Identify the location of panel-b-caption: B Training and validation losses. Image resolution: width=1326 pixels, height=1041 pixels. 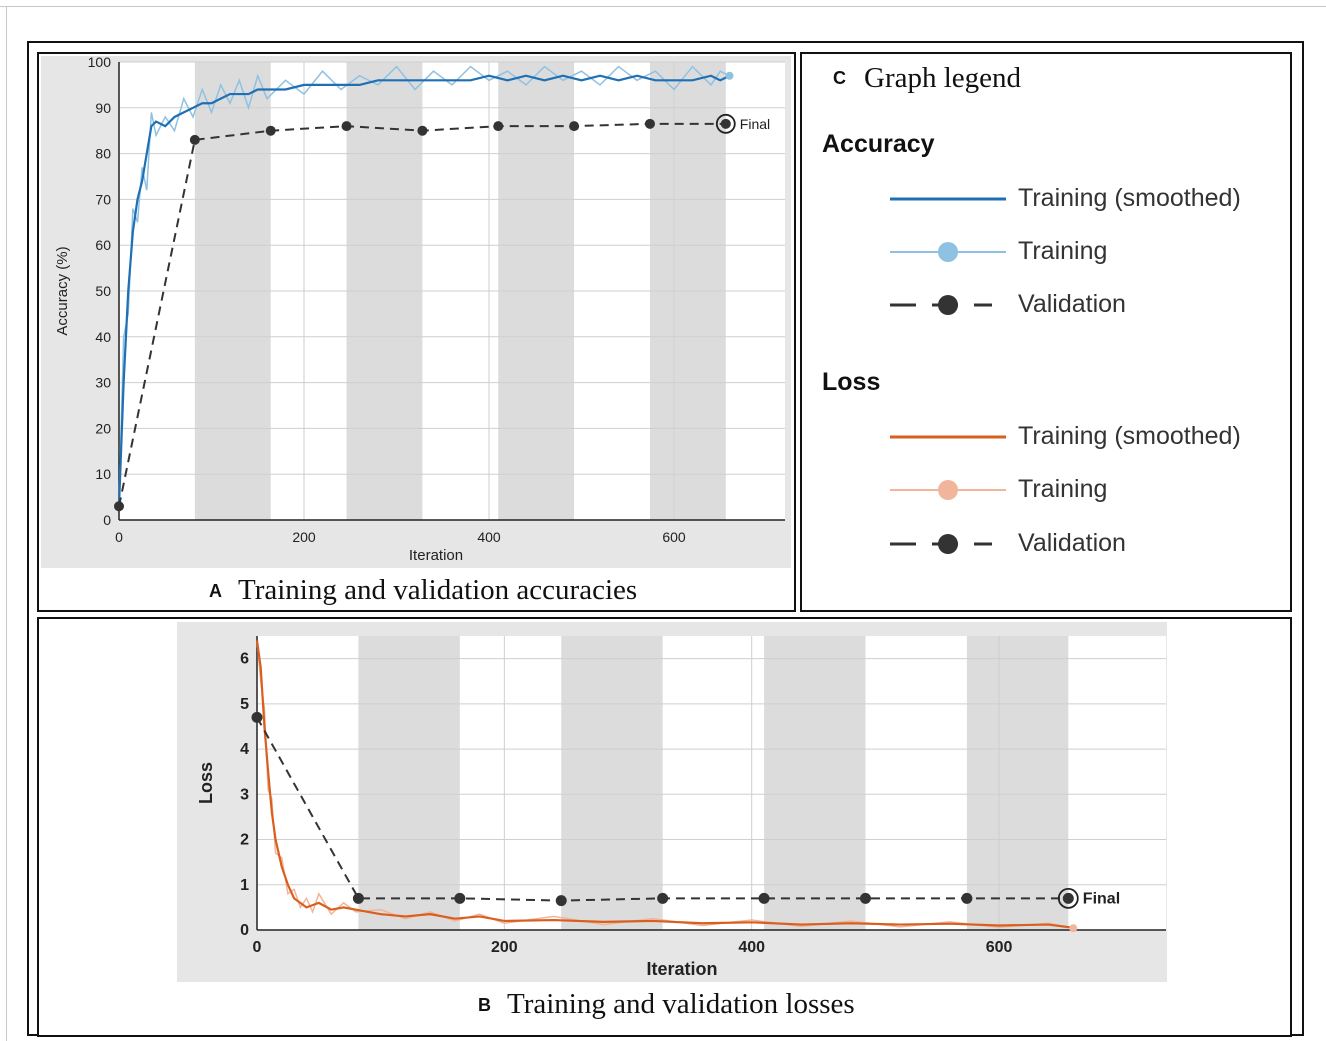
(666, 1004).